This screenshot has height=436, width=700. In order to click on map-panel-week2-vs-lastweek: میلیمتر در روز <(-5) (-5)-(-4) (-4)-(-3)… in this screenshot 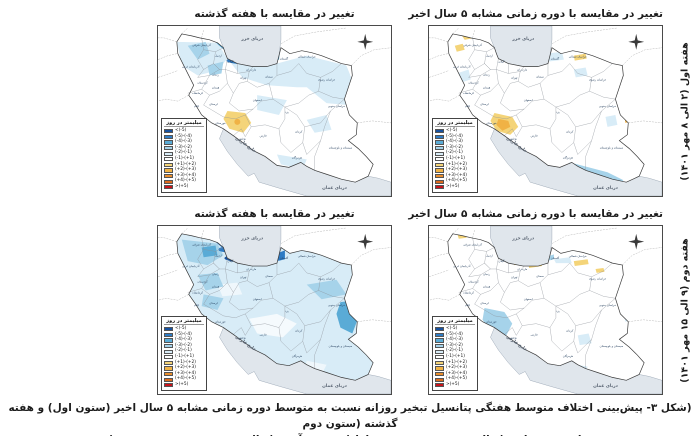, I will do `click(274, 310)`.